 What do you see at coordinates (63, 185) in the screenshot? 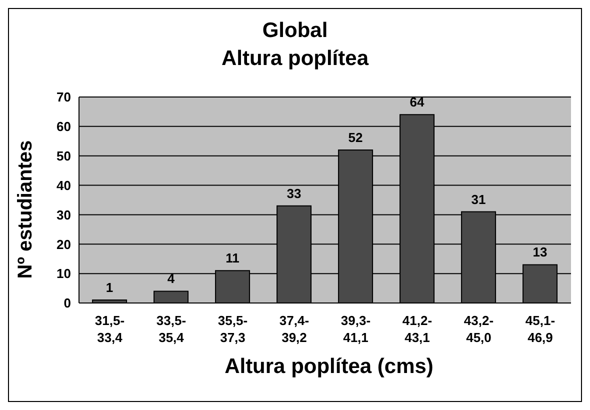
I see `y-tick-label: 40` at bounding box center [63, 185].